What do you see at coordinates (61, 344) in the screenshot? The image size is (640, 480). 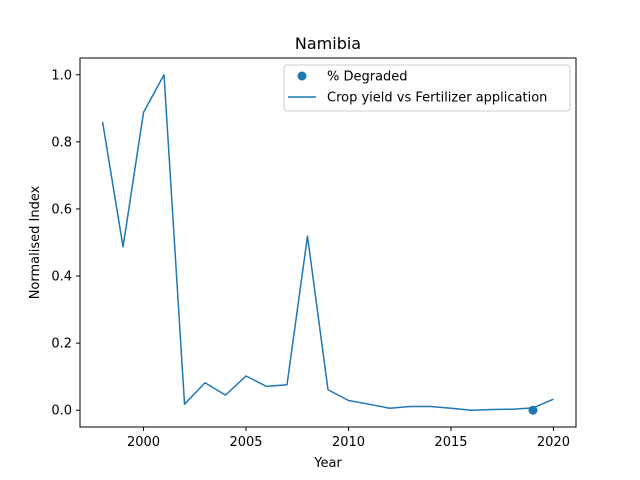 I see `y-tick-label-0.2: 0.2` at bounding box center [61, 344].